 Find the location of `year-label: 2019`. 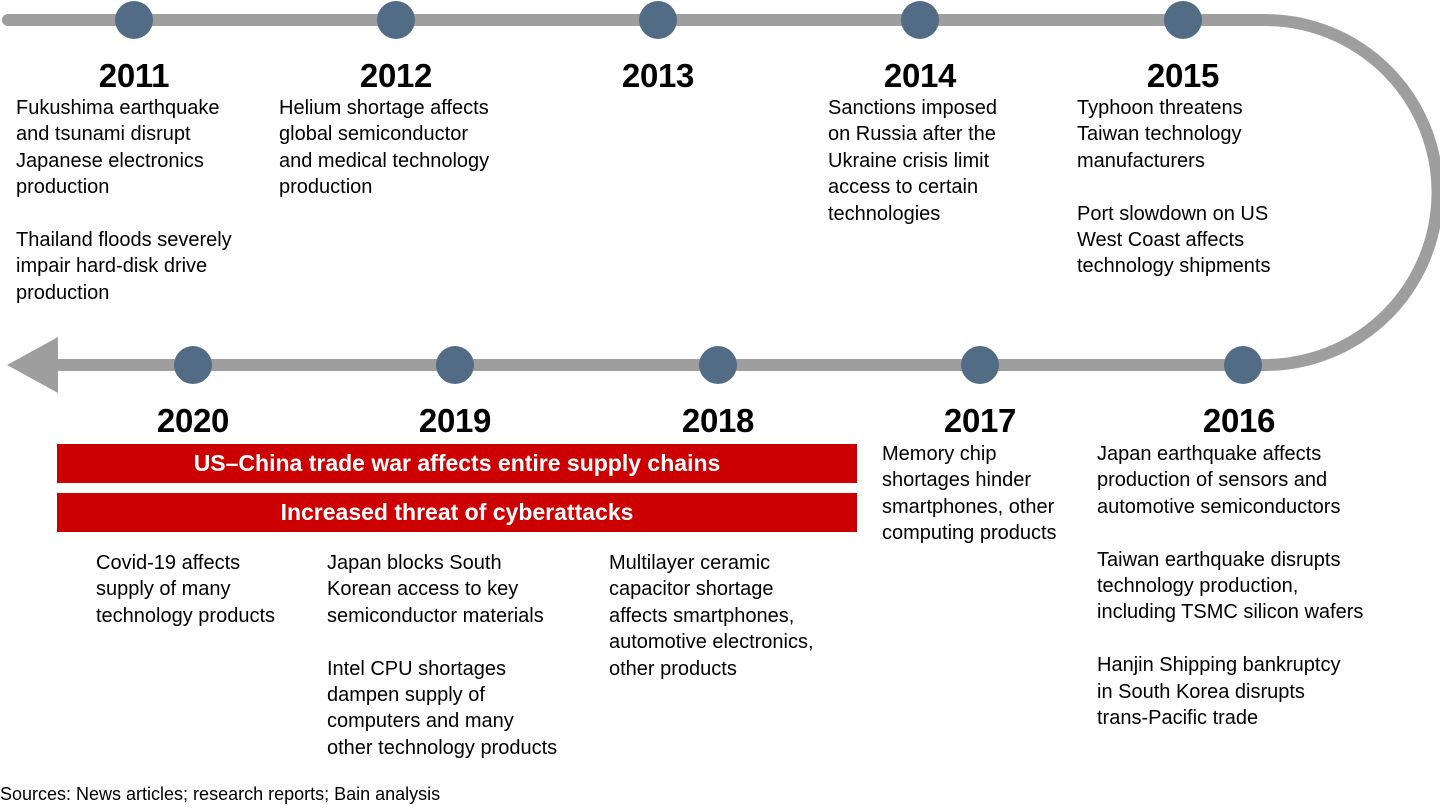

year-label: 2019 is located at coordinates (455, 420).